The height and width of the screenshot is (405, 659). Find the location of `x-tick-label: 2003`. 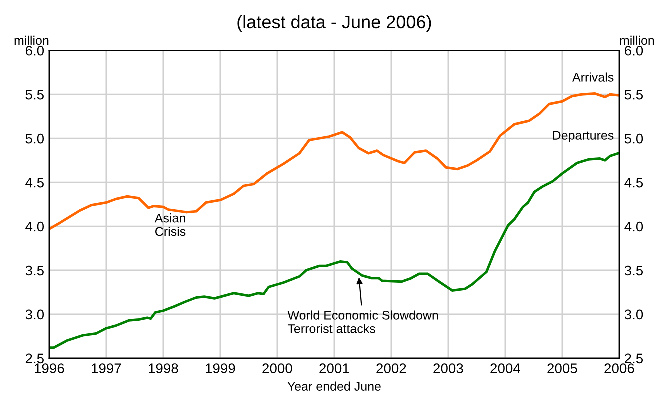

x-tick-label: 2003 is located at coordinates (449, 369).